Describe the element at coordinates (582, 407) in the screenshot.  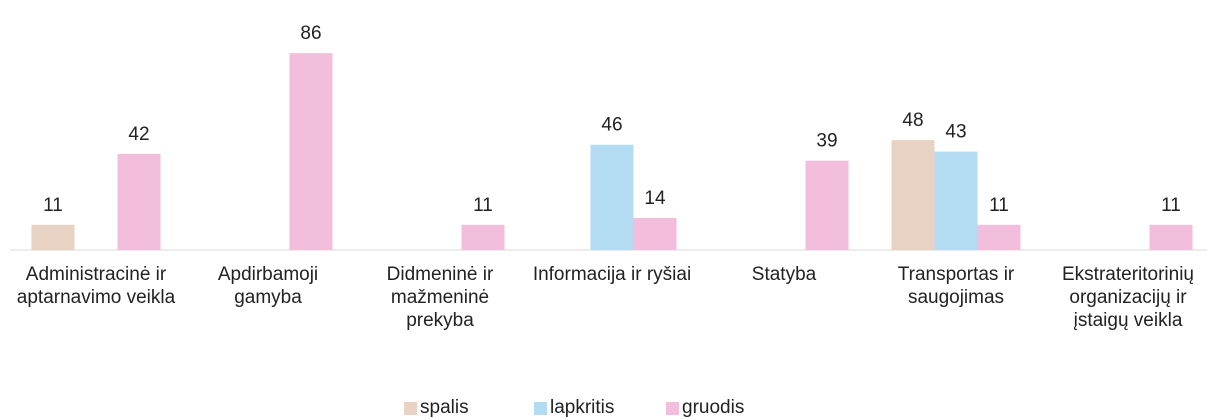
I see `legend-label: lapkritis` at that location.